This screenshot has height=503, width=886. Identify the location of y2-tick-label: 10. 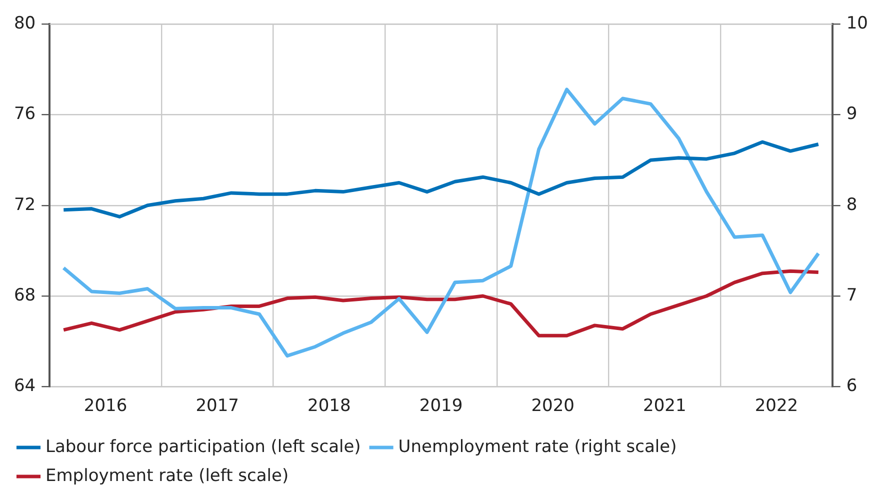
(857, 24).